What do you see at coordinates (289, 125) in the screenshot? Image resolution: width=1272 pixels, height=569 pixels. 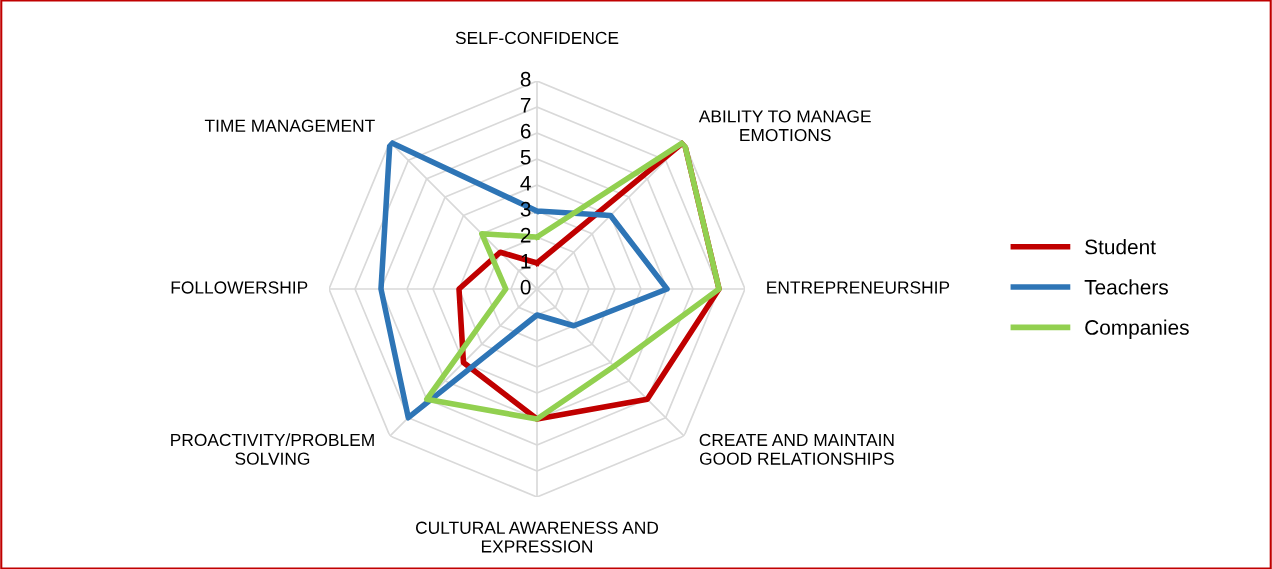 I see `spoke-label: TIME MANAGEMENT` at bounding box center [289, 125].